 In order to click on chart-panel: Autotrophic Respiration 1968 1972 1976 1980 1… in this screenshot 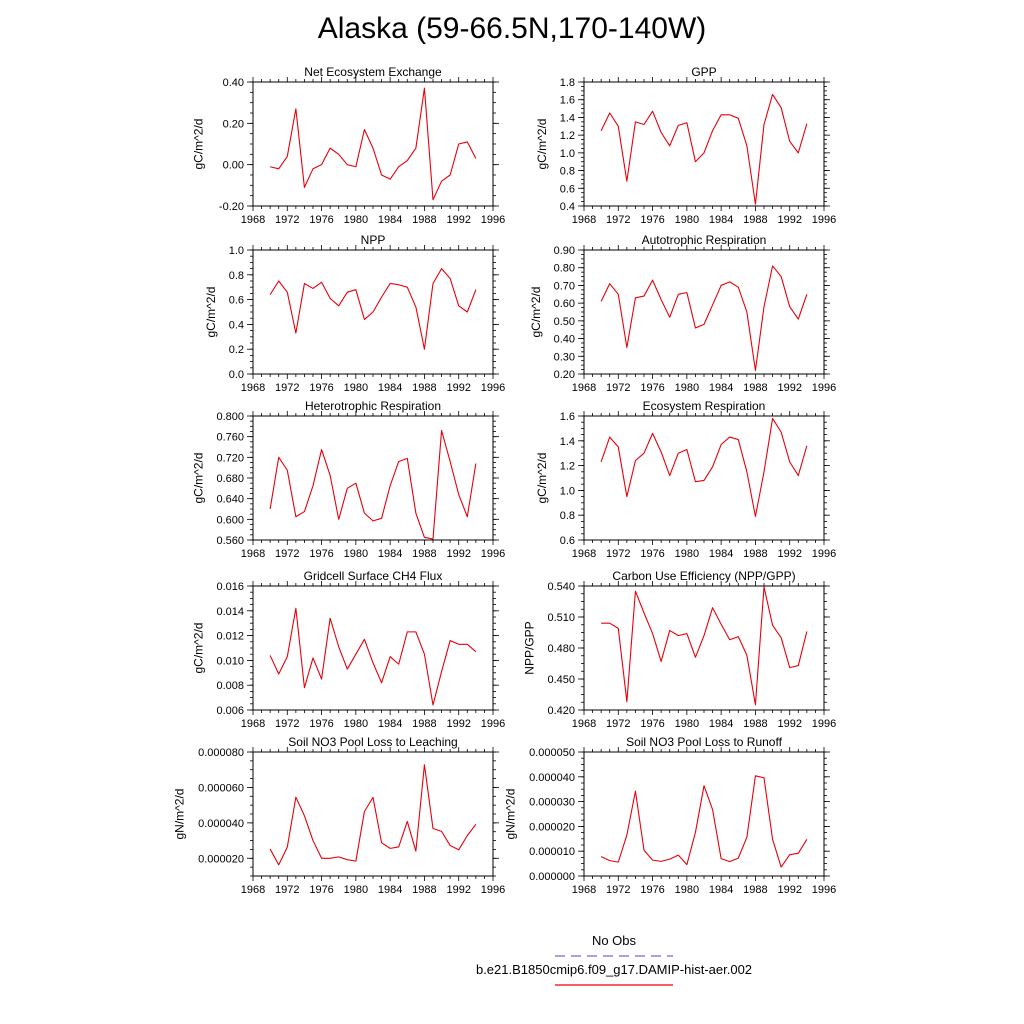, I will do `click(682, 313)`.